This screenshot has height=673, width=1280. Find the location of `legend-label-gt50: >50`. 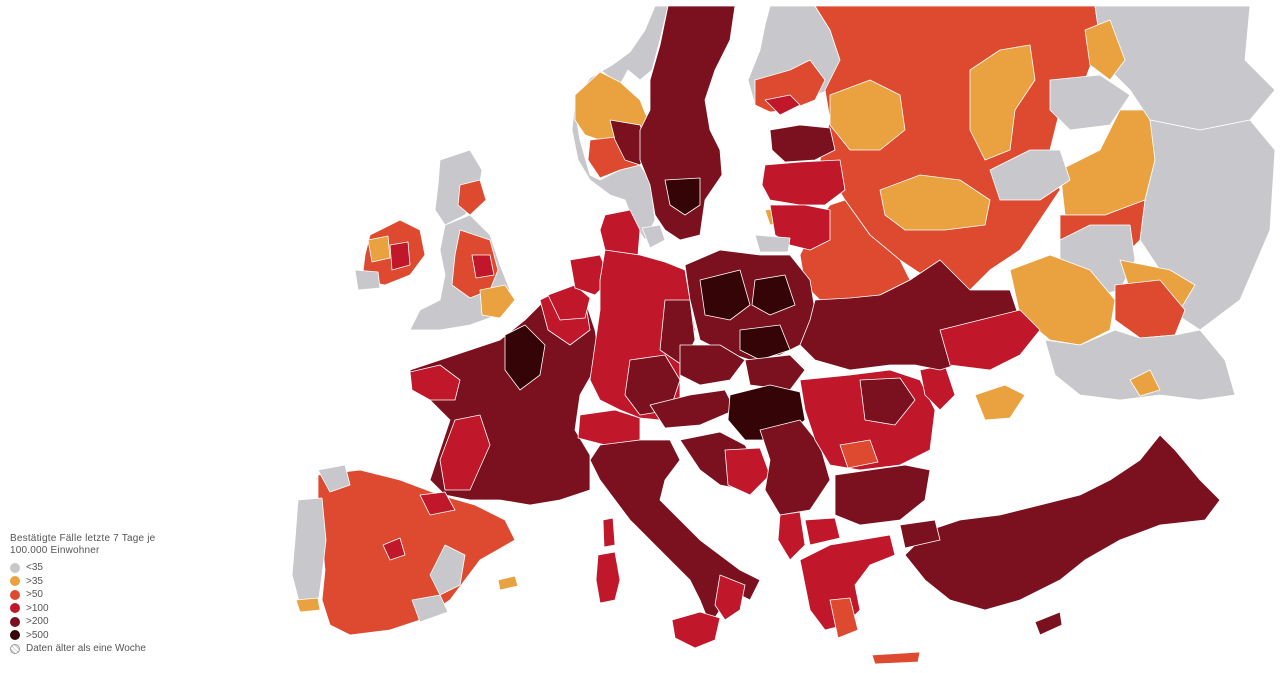

legend-label-gt50: >50 is located at coordinates (34, 595).